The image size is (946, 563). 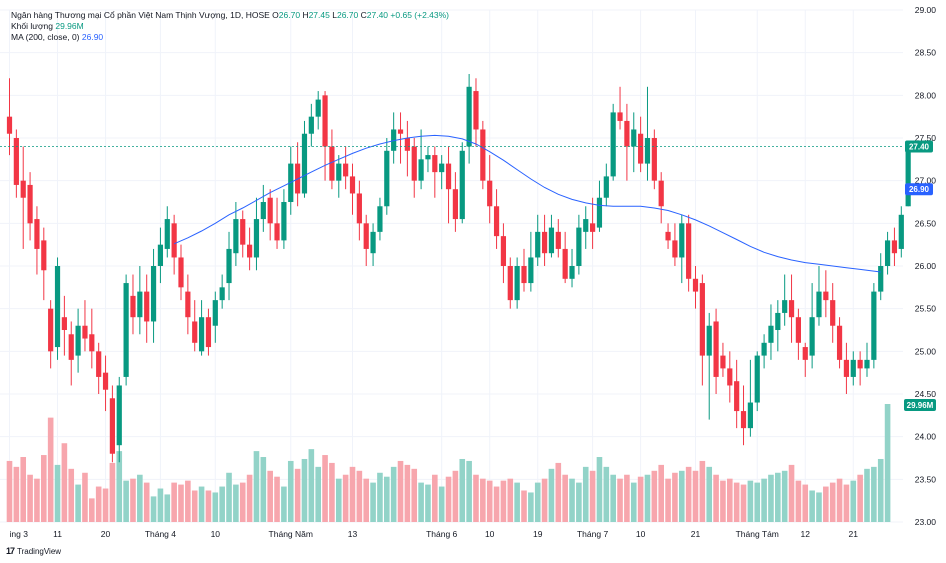 I want to click on last-price-label-bg, so click(x=919, y=146).